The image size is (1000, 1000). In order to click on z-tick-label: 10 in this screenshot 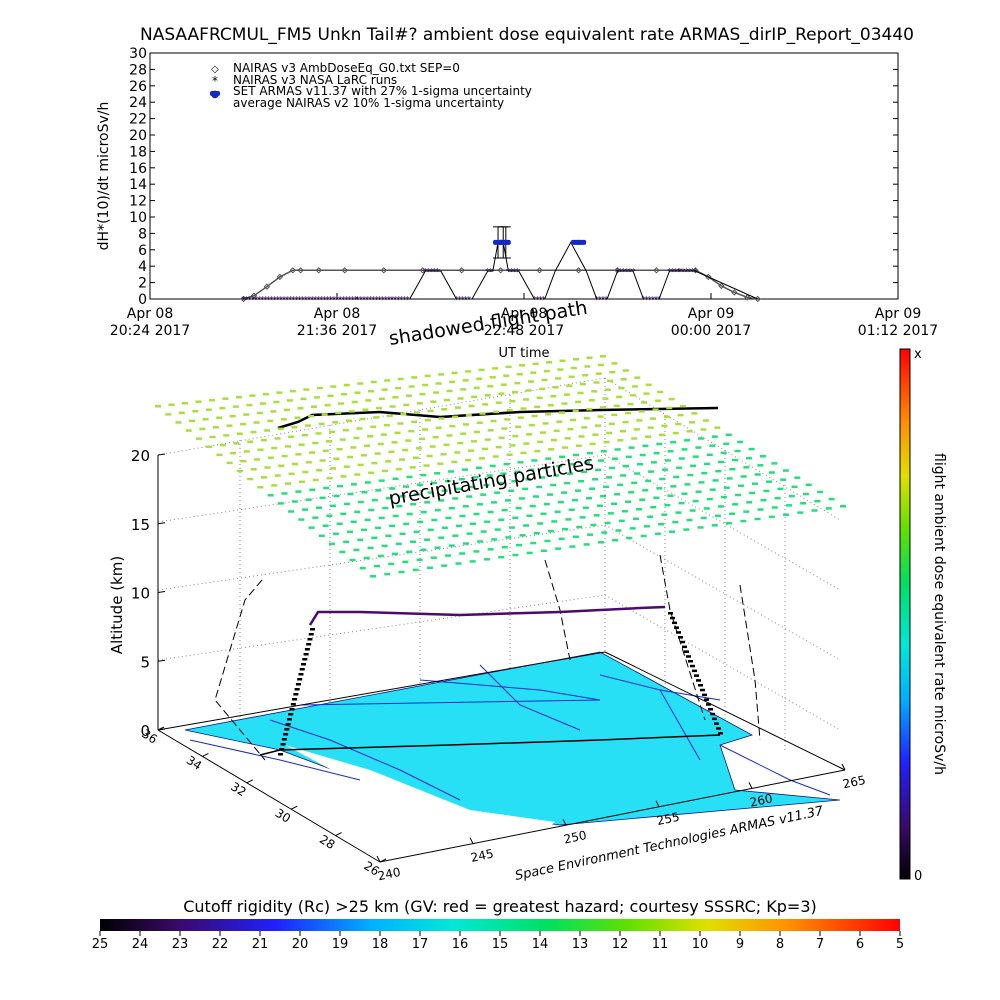, I will do `click(140, 594)`.